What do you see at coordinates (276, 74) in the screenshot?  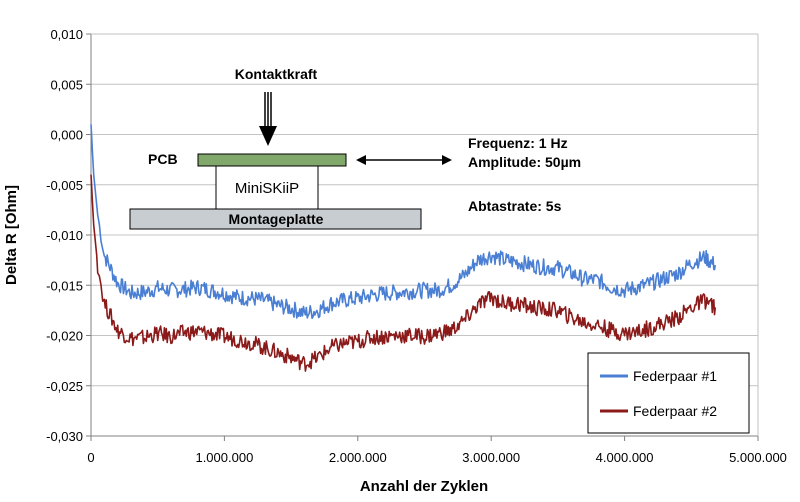 I see `force-label: Kontaktkraft` at bounding box center [276, 74].